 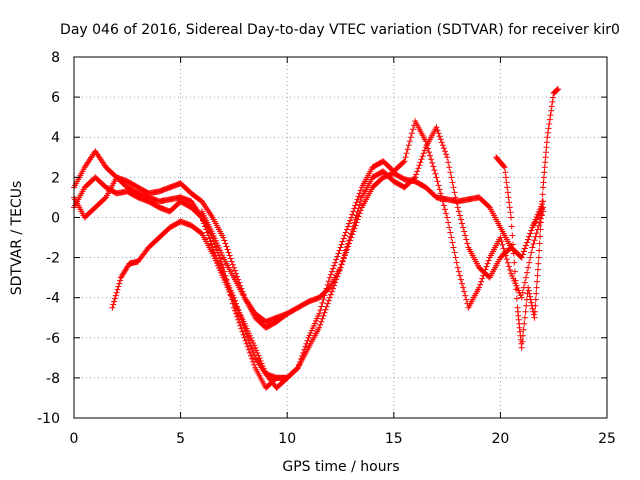 I want to click on y-tick-label: 6, so click(x=55, y=98).